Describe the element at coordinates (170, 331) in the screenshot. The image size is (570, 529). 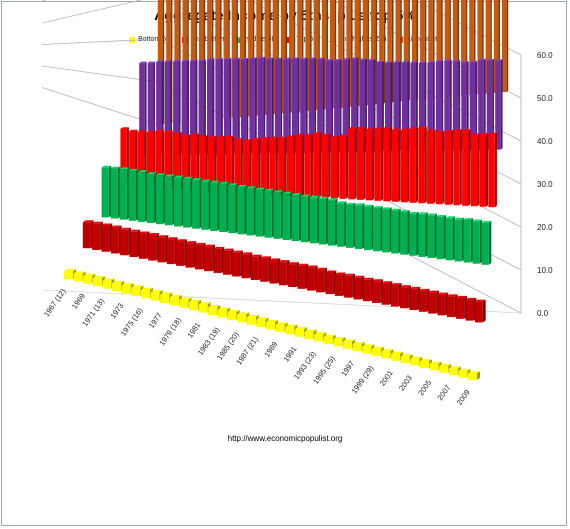
I see `x-tick-label: 1979 (18)` at that location.